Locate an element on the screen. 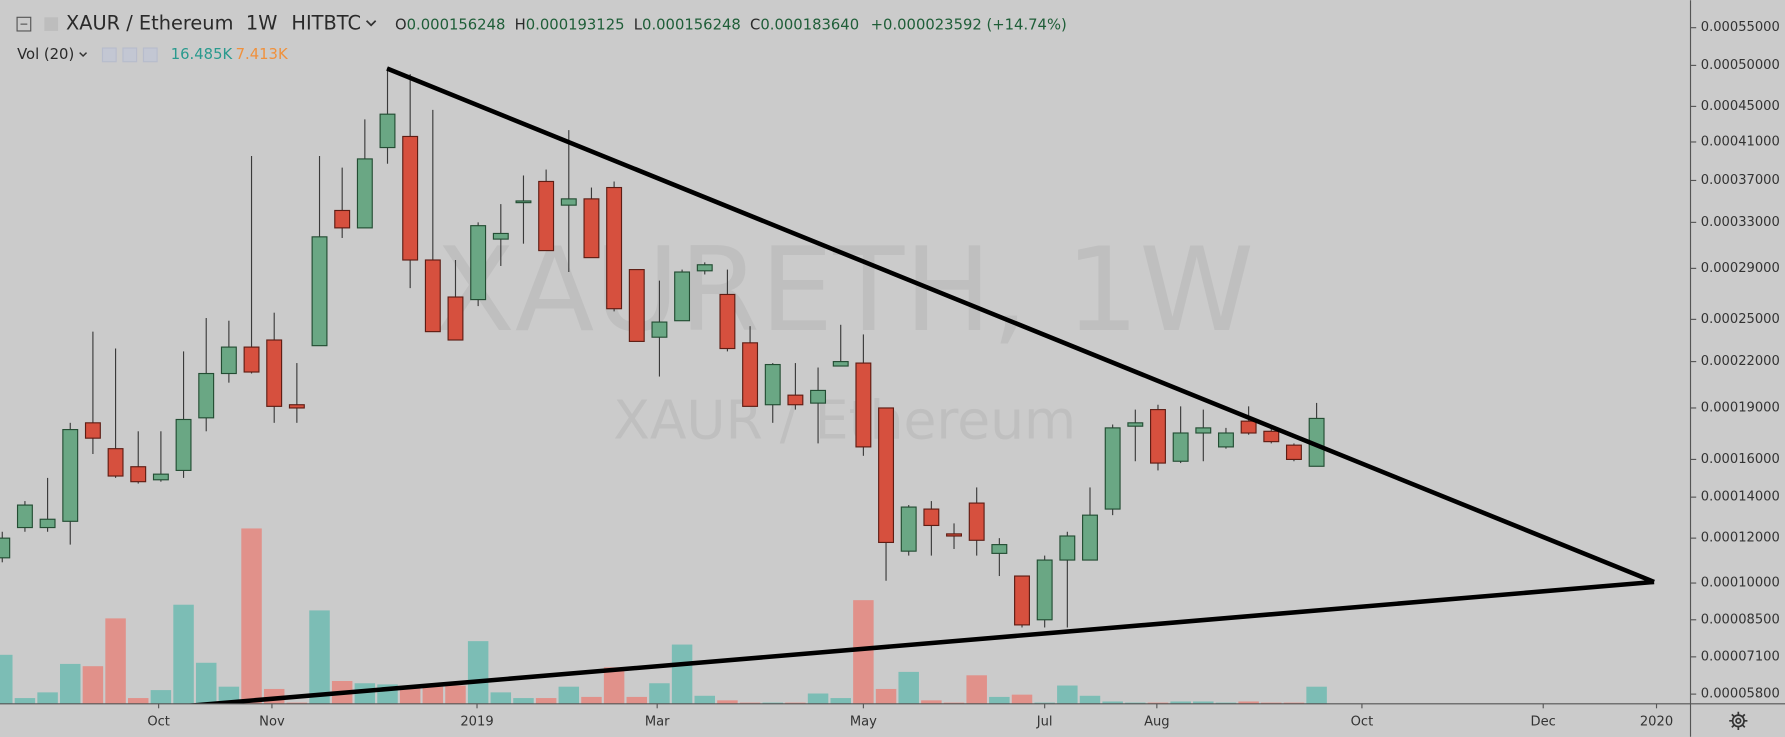 The height and width of the screenshot is (737, 1785). x-tick-label: Oct is located at coordinates (158, 721).